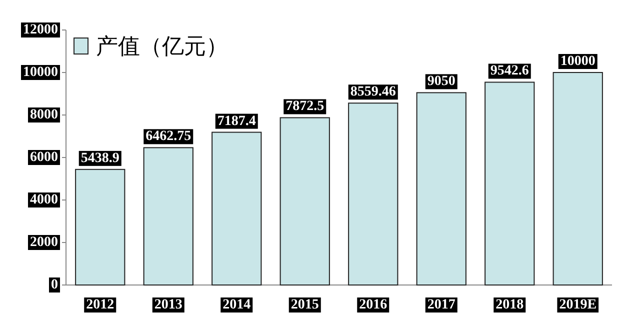 Image resolution: width=622 pixels, height=324 pixels. Describe the element at coordinates (236, 121) in the screenshot. I see `data-label: 7187.4` at that location.